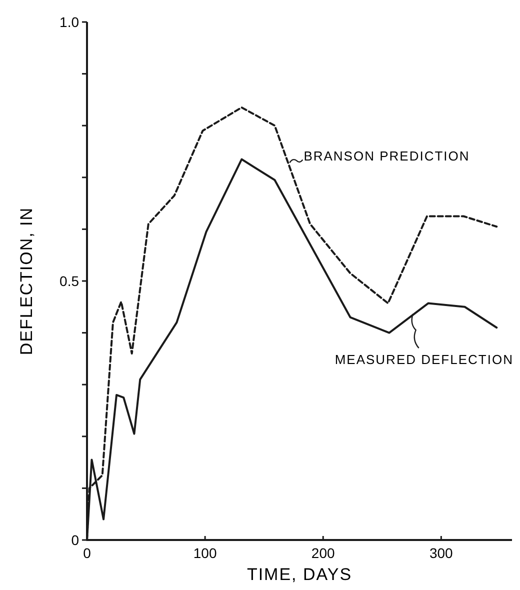  Describe the element at coordinates (75, 540) in the screenshot. I see `y-tick-label: 0` at that location.